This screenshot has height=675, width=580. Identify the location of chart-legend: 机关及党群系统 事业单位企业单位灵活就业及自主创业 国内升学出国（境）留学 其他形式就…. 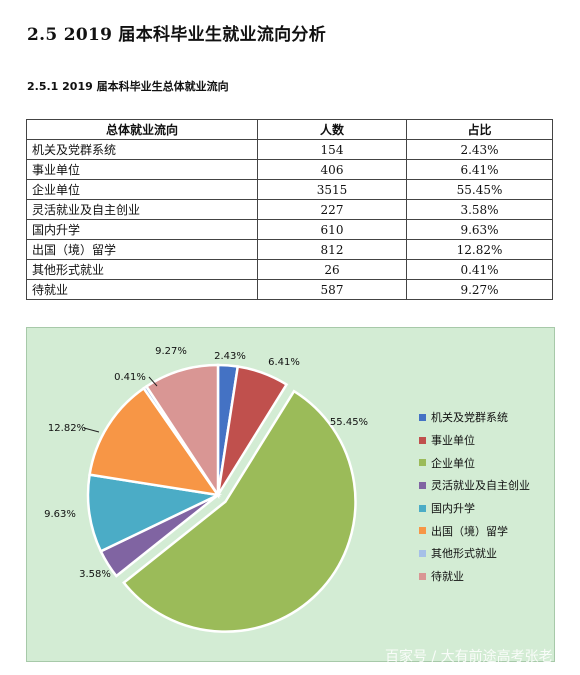
(474, 497).